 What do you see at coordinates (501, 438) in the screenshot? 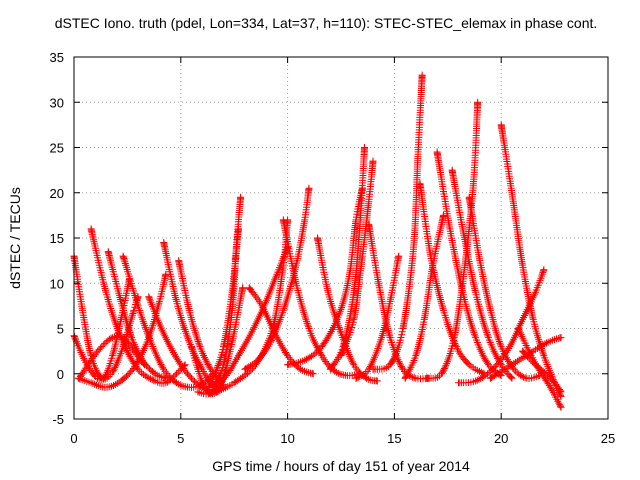
I see `x-tick-label: 20` at bounding box center [501, 438].